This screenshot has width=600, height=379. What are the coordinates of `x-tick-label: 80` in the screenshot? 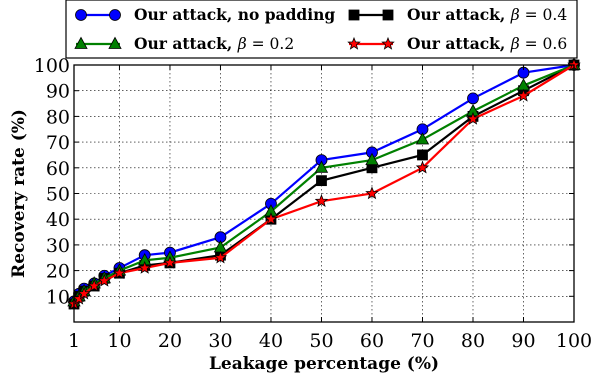 It's located at (473, 341).